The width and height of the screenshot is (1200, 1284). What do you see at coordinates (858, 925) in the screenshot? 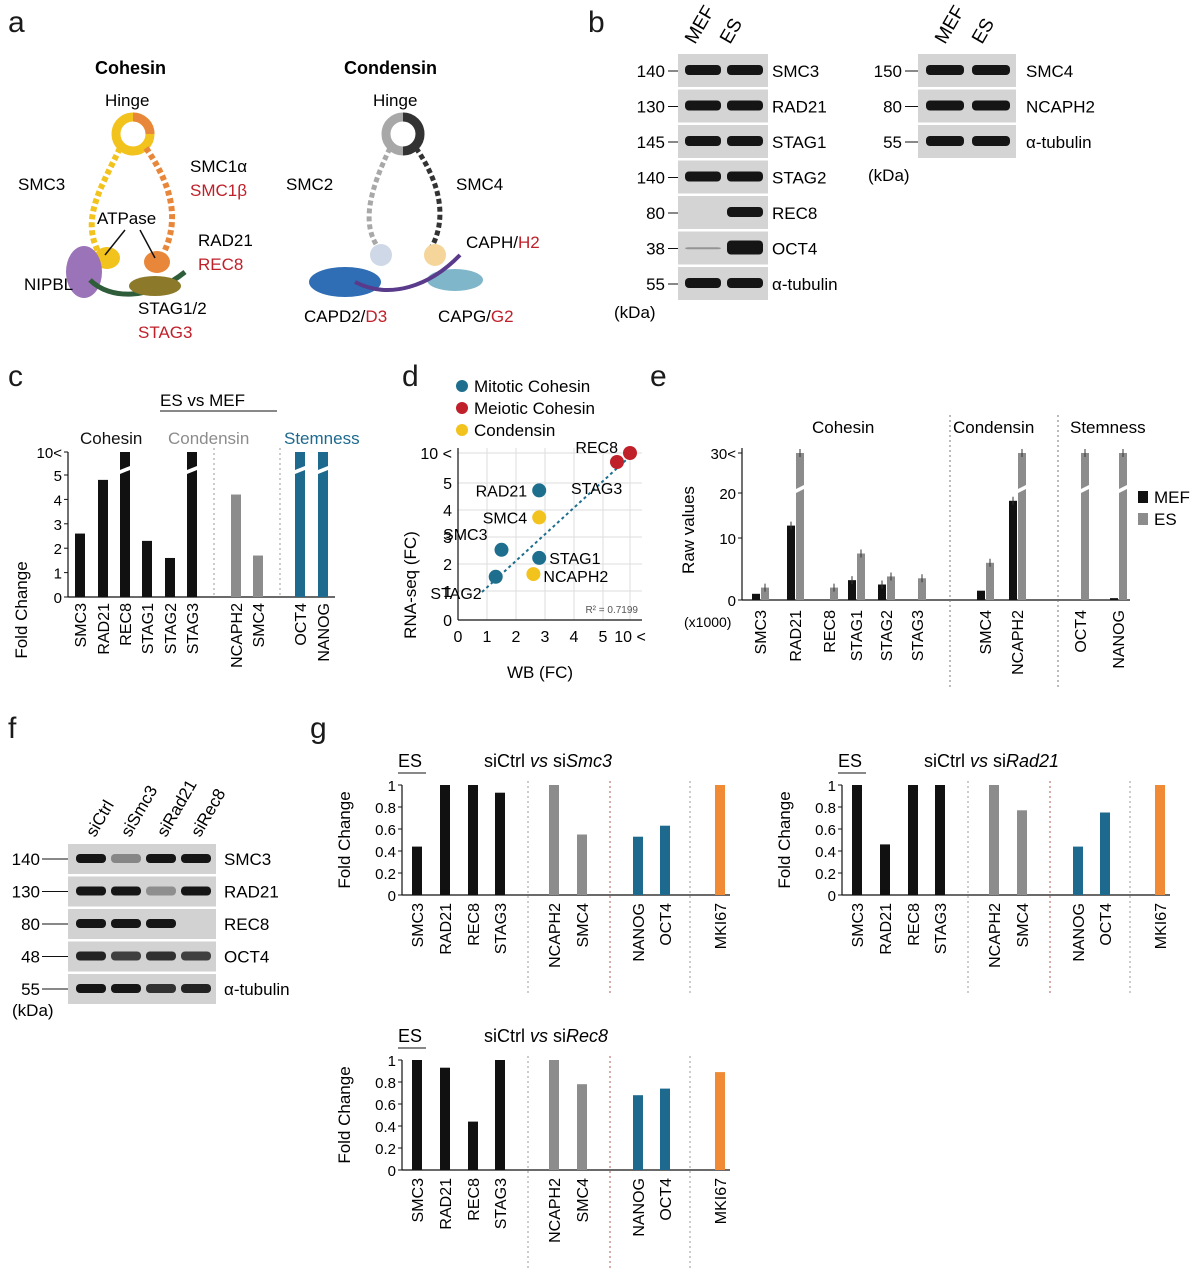
I see `g-xtick: SMC3` at bounding box center [858, 925].